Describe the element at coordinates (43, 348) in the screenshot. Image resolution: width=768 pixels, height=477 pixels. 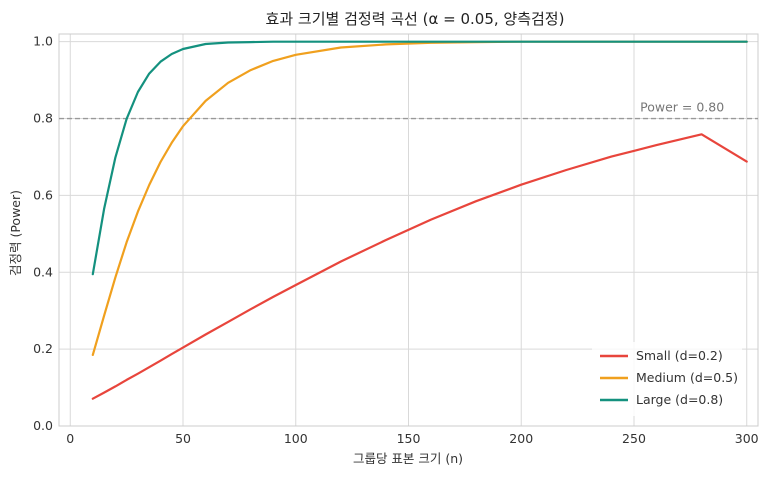
I see `y-tick-label: 0.2` at that location.